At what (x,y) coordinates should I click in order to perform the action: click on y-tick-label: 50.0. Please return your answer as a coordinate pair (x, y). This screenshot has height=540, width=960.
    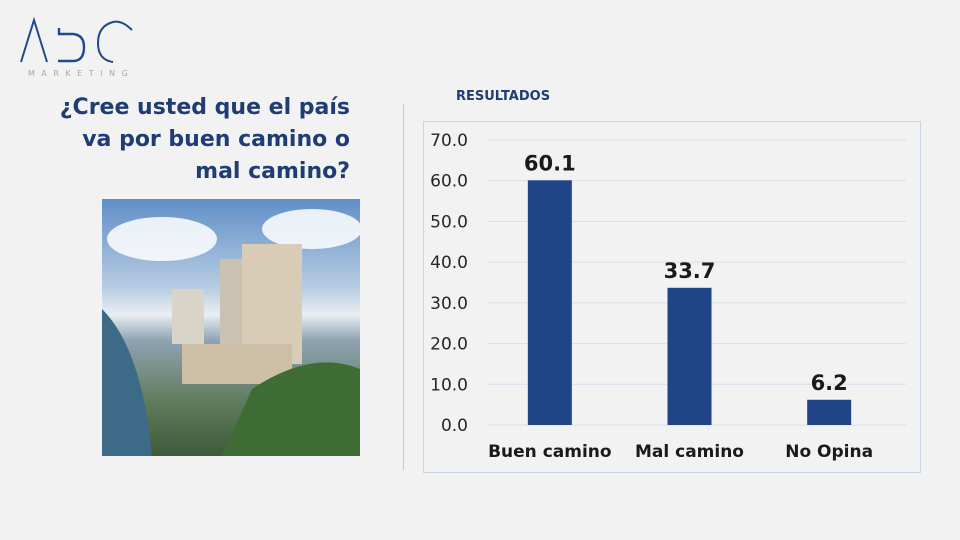
    Looking at the image, I should click on (449, 222).